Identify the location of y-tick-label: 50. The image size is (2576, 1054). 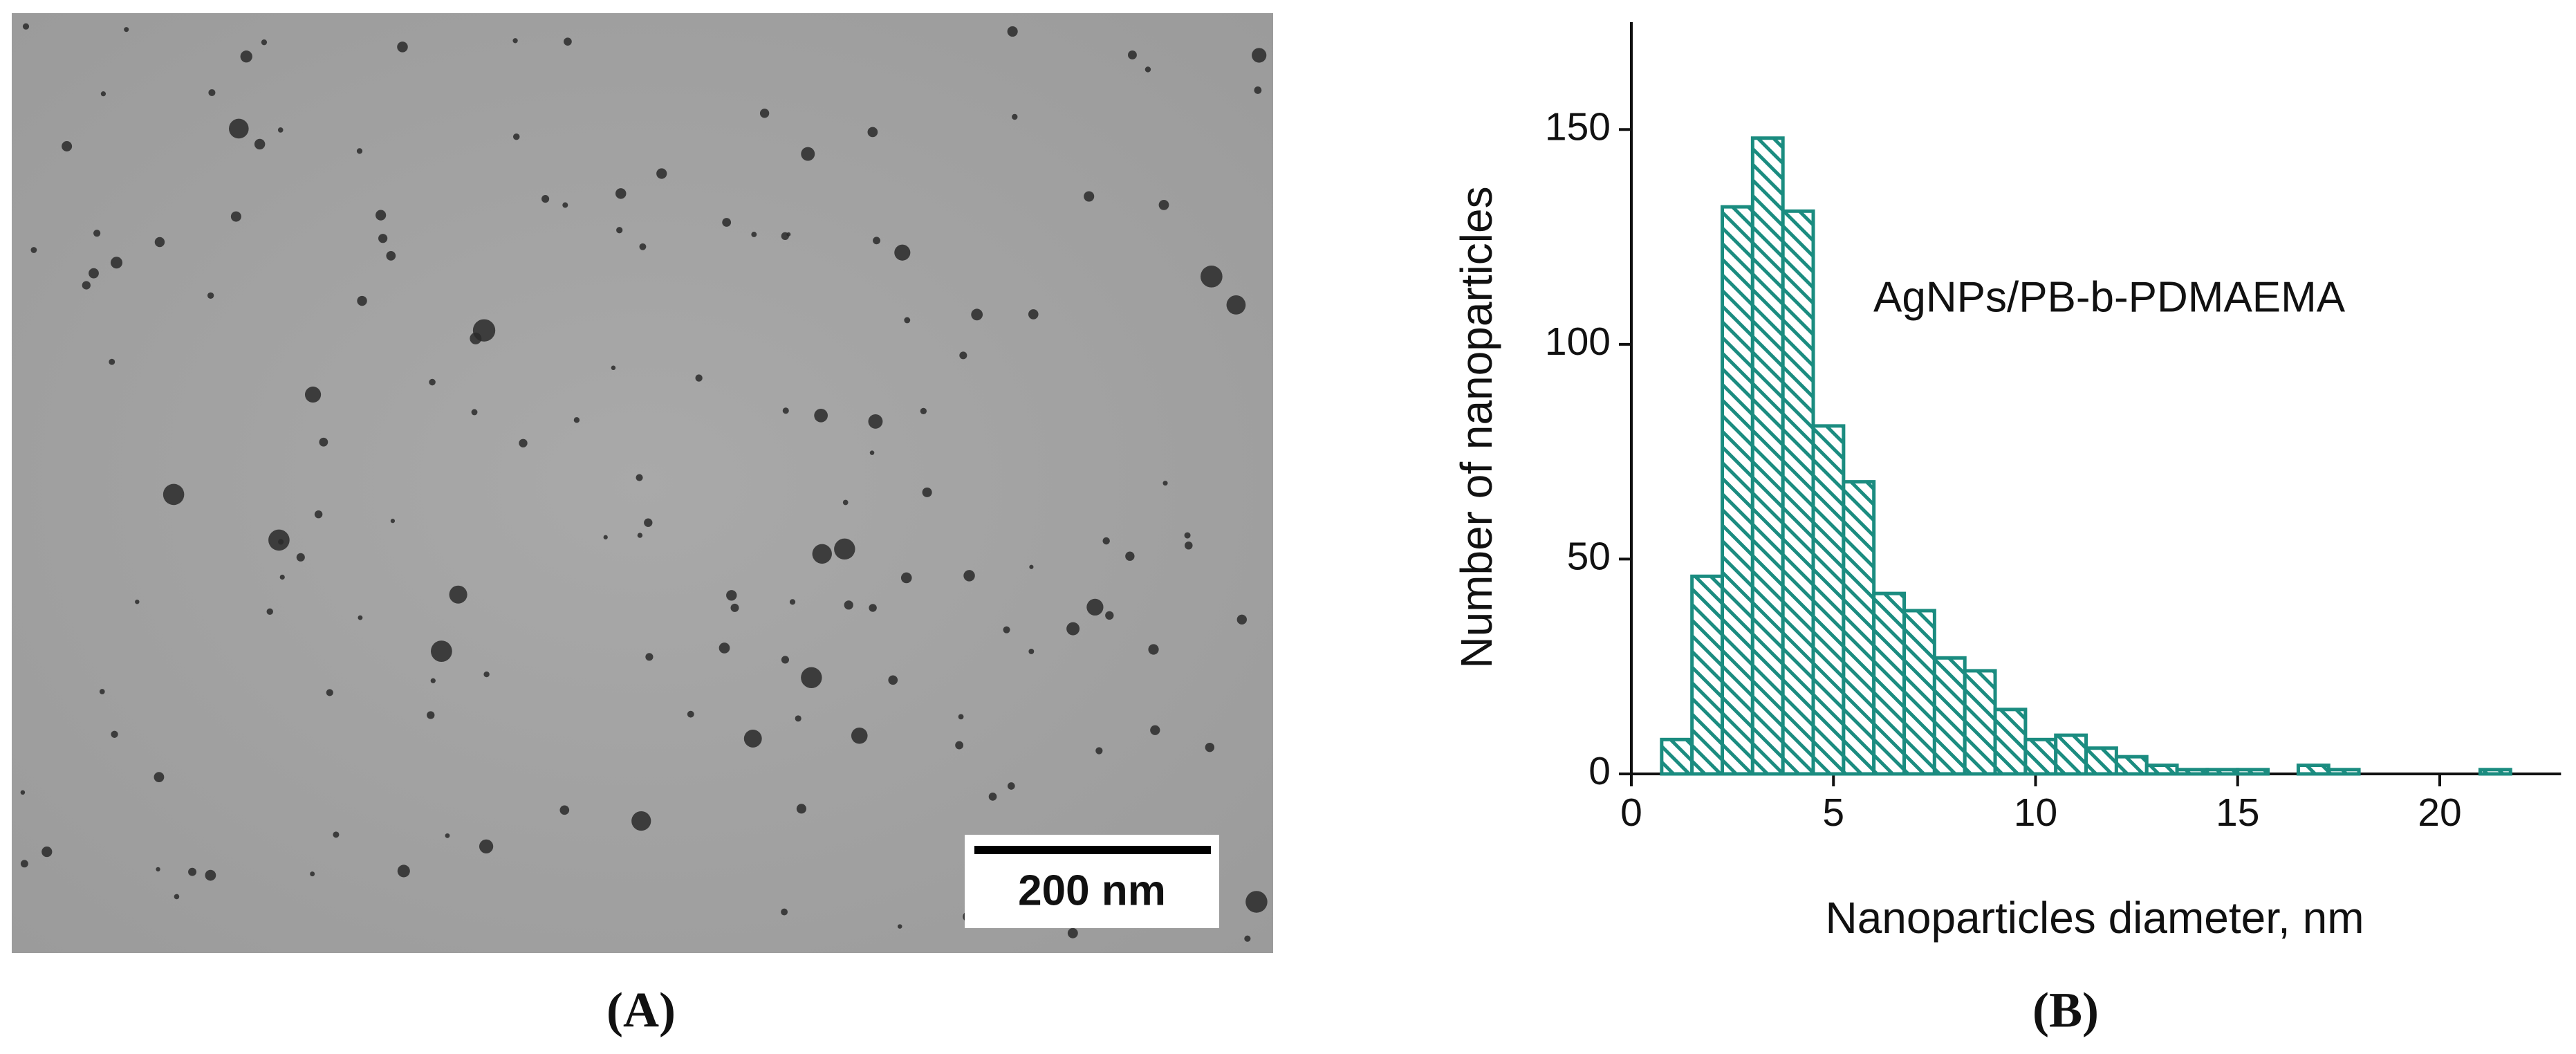
(1589, 556).